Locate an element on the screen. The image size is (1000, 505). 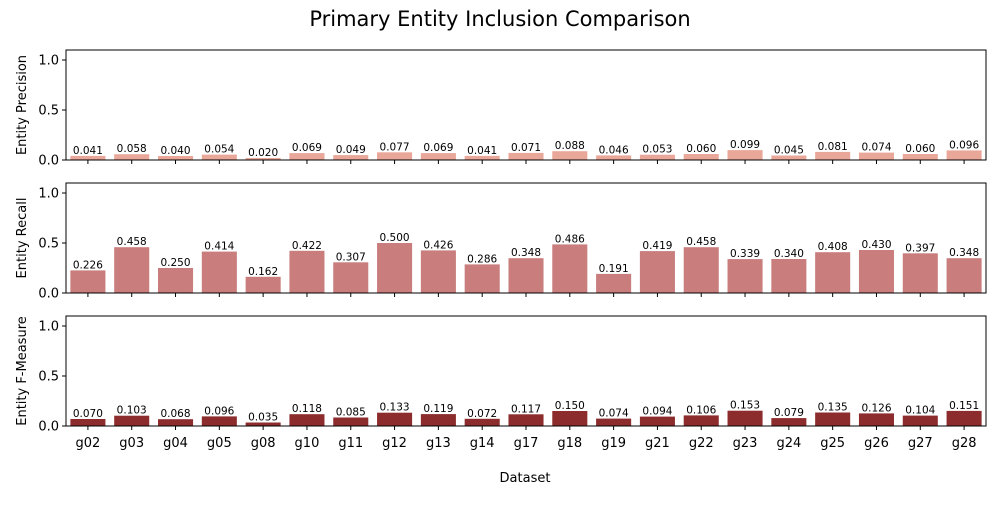
bar-value-label: 0.094 is located at coordinates (657, 412).